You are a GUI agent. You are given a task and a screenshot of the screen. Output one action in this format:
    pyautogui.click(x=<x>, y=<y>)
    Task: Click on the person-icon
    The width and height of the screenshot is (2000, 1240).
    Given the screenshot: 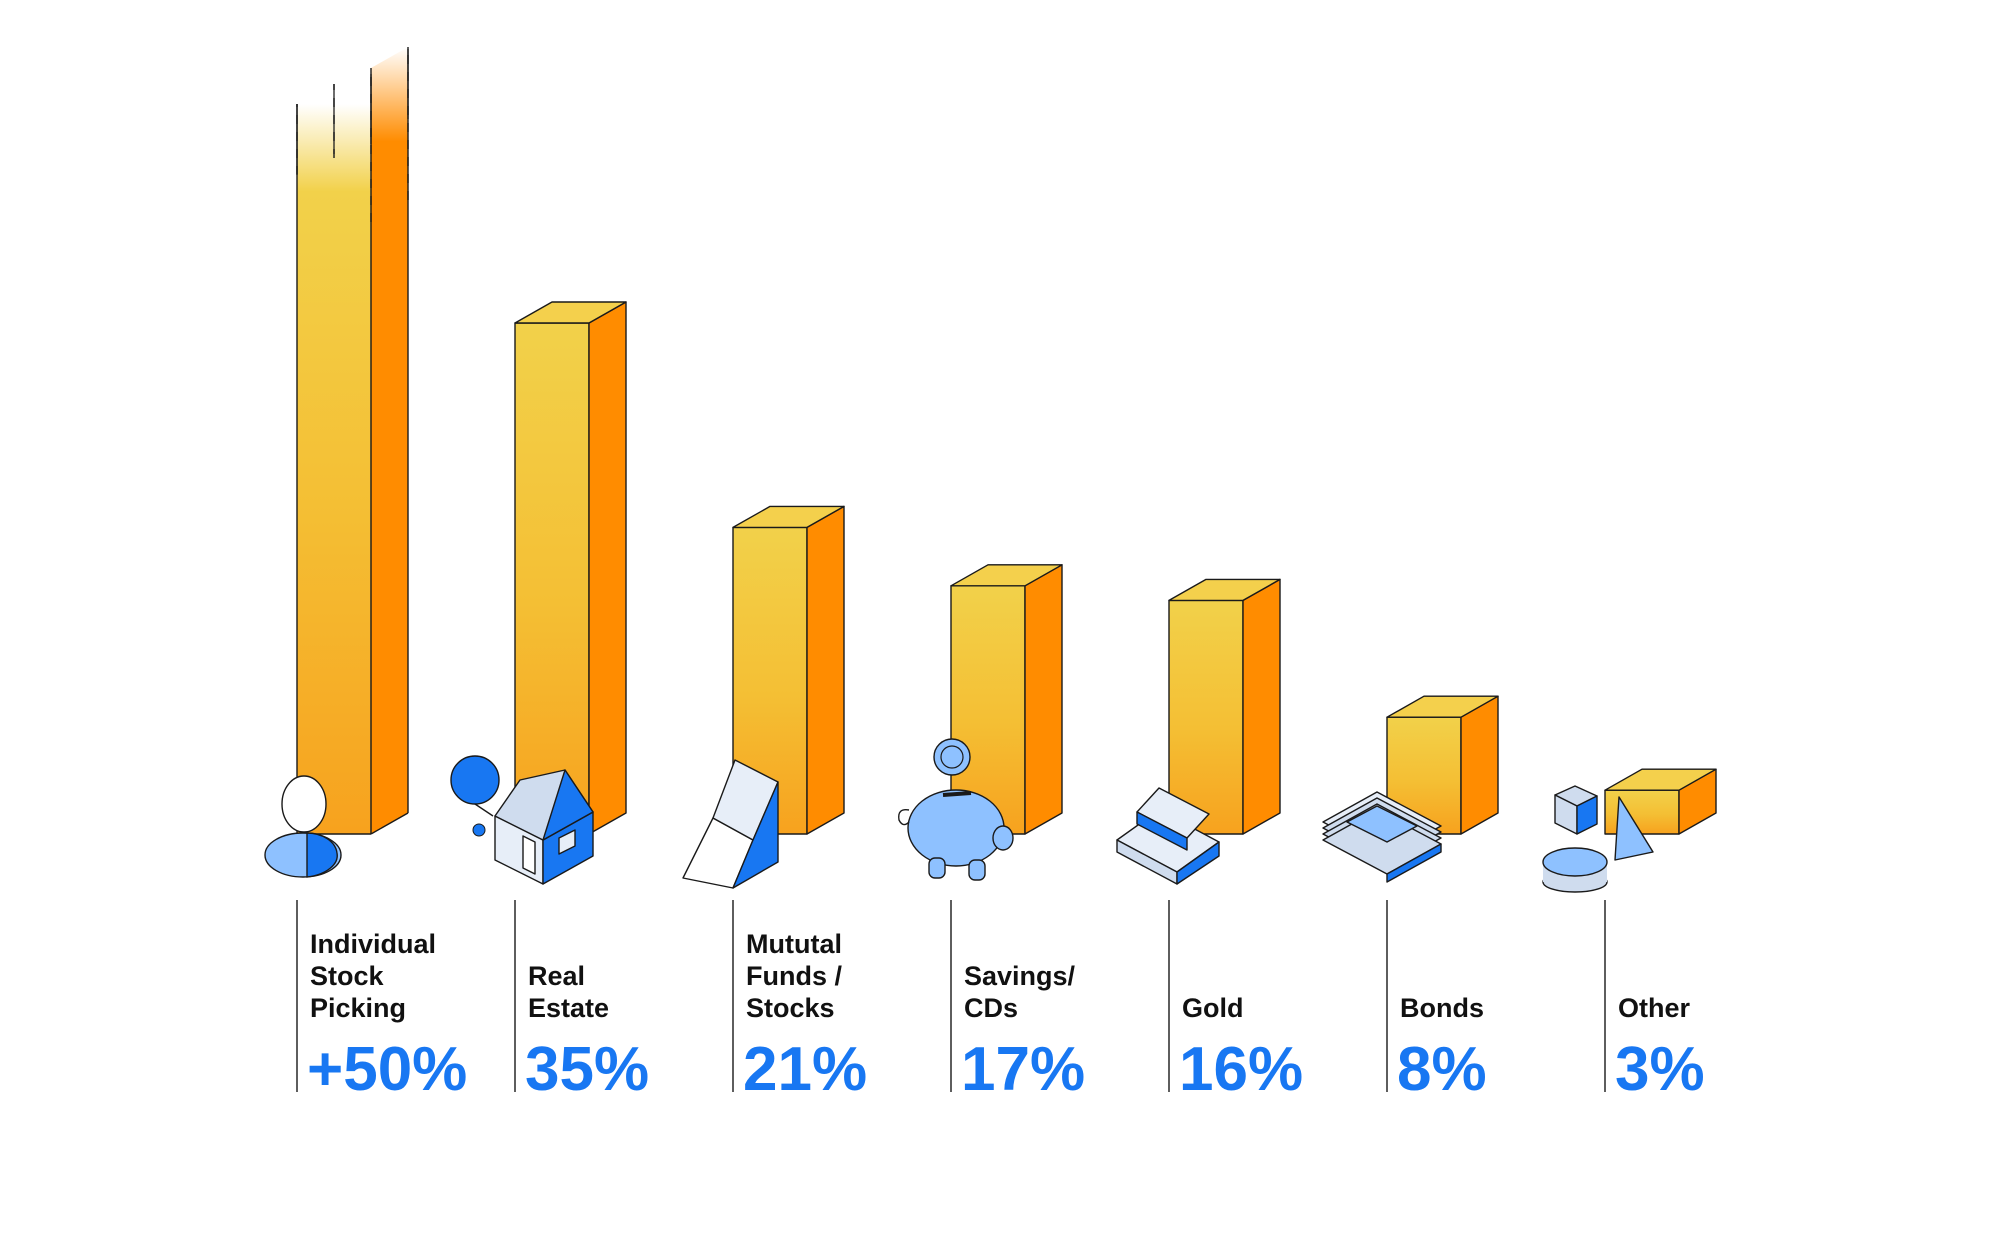 What is the action you would take?
    pyautogui.click(x=303, y=826)
    